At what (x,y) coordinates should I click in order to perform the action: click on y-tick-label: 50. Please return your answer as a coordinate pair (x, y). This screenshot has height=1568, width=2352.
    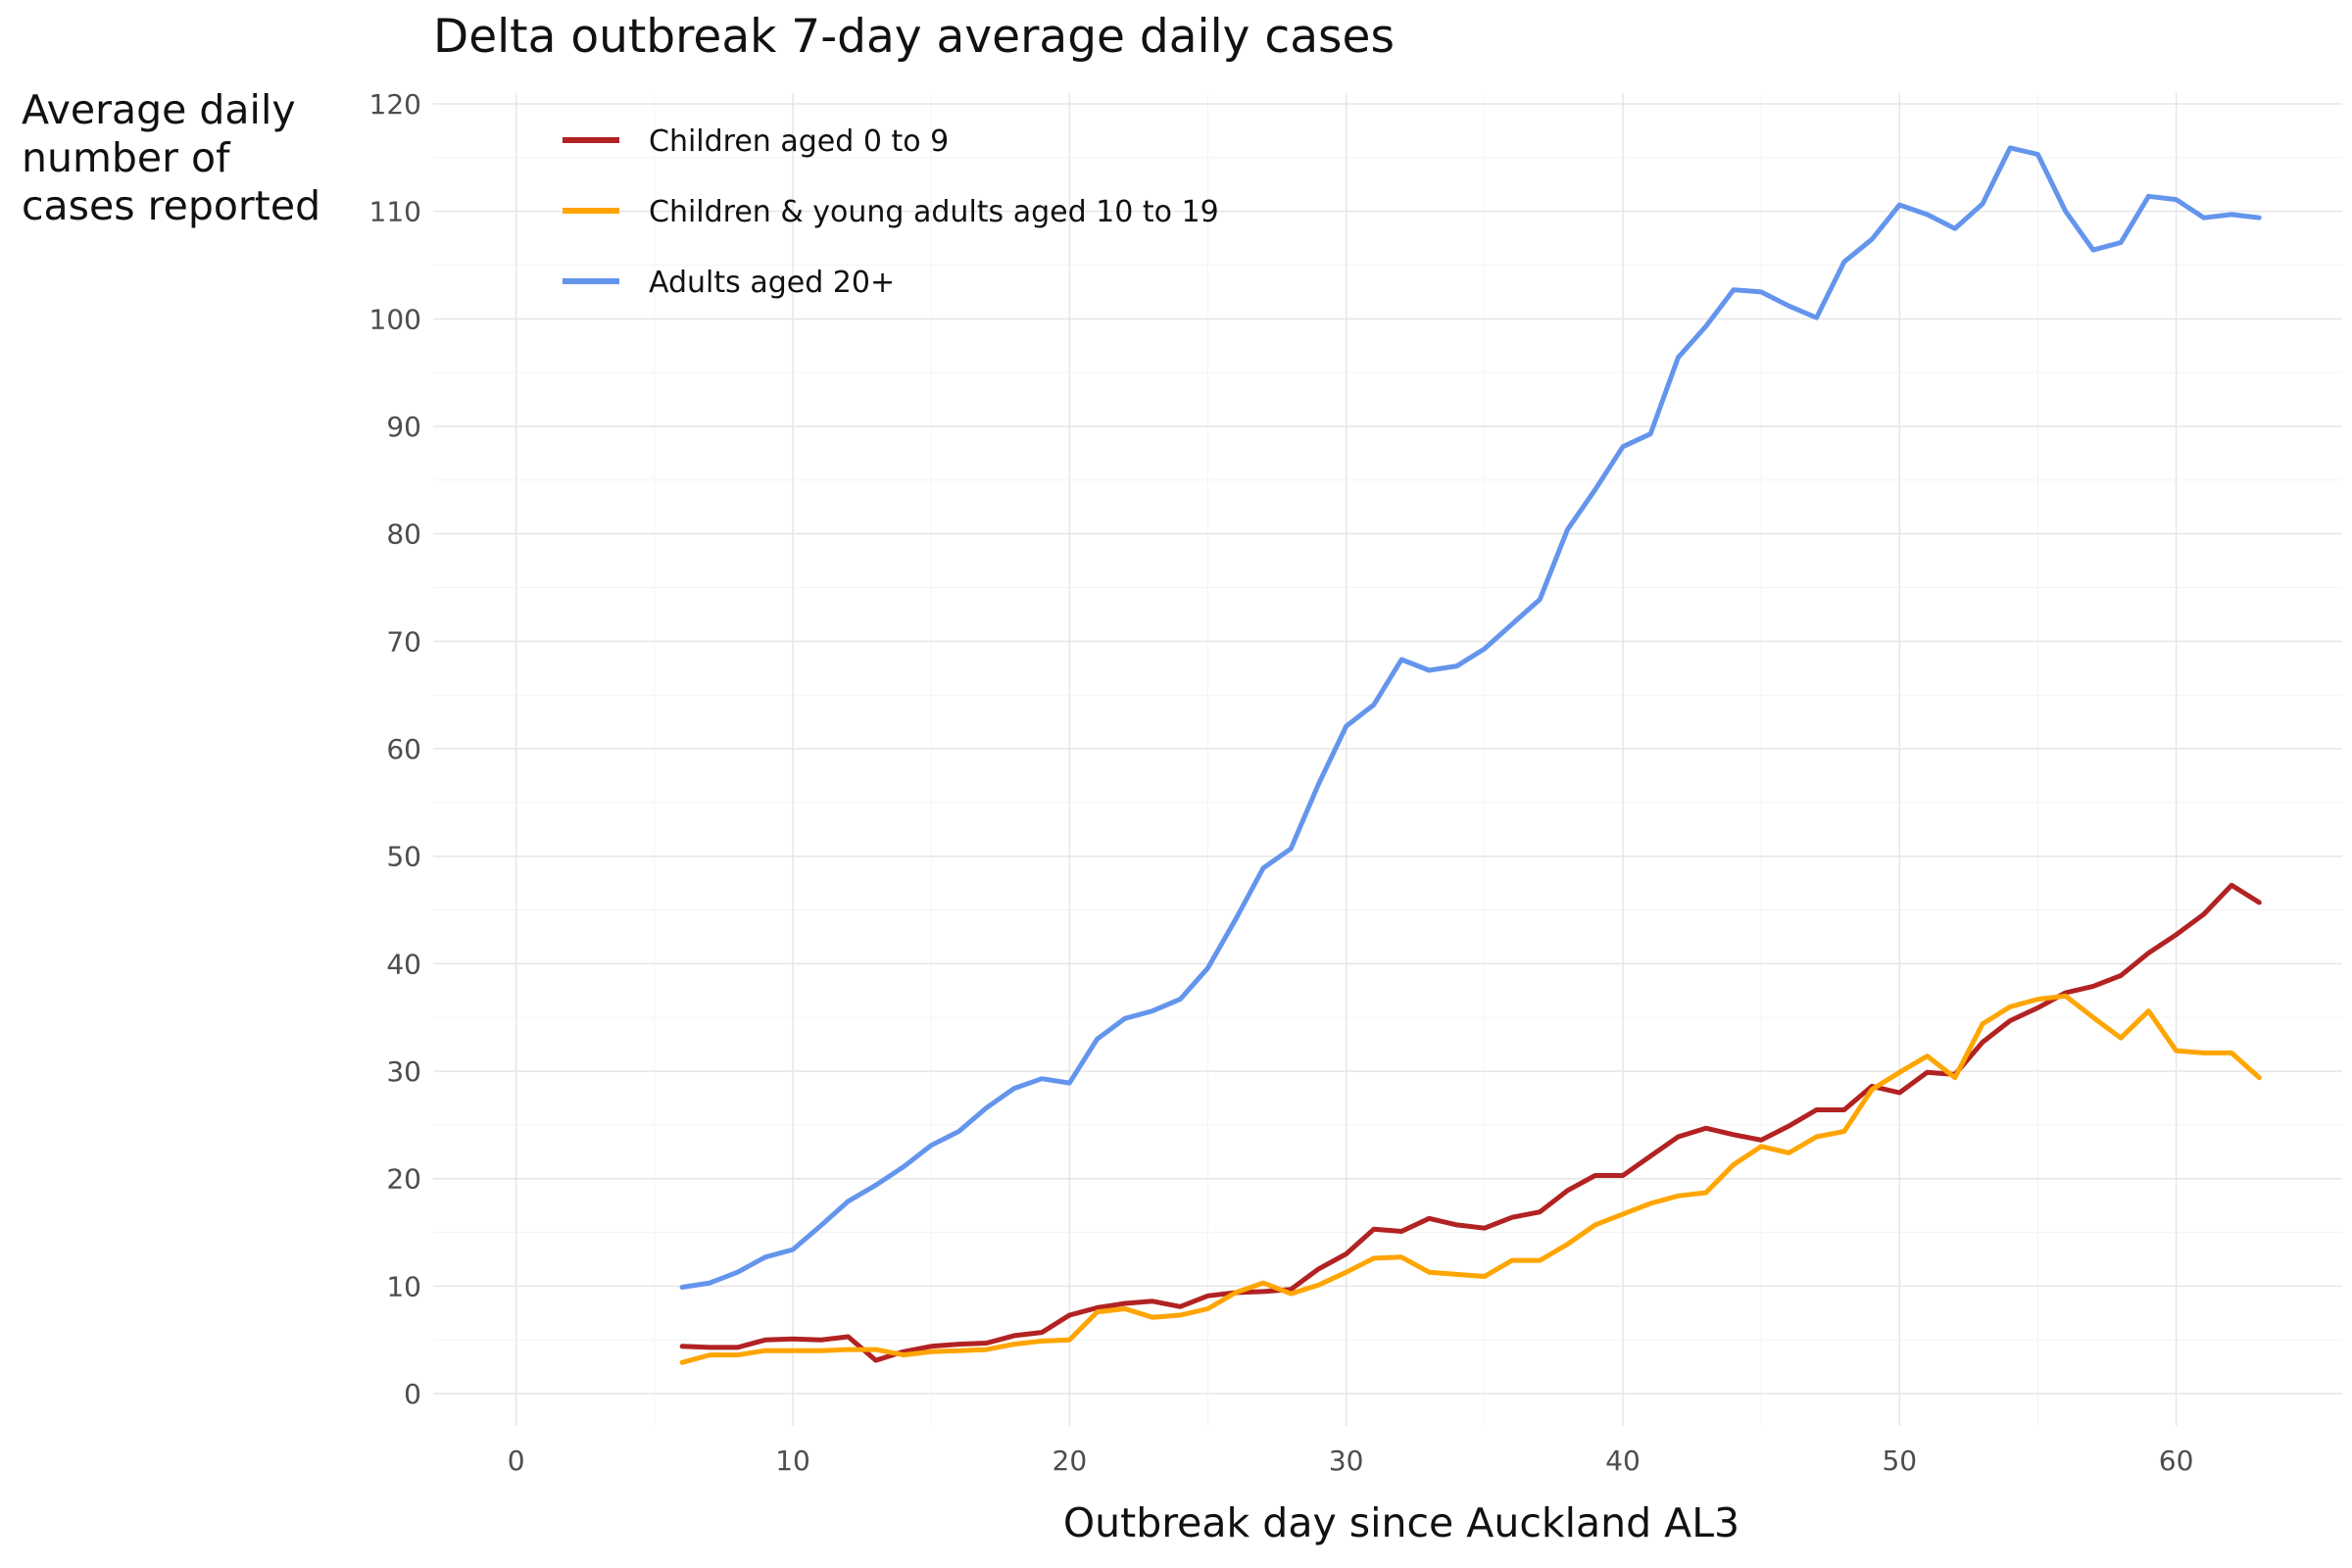
    Looking at the image, I should click on (403, 857).